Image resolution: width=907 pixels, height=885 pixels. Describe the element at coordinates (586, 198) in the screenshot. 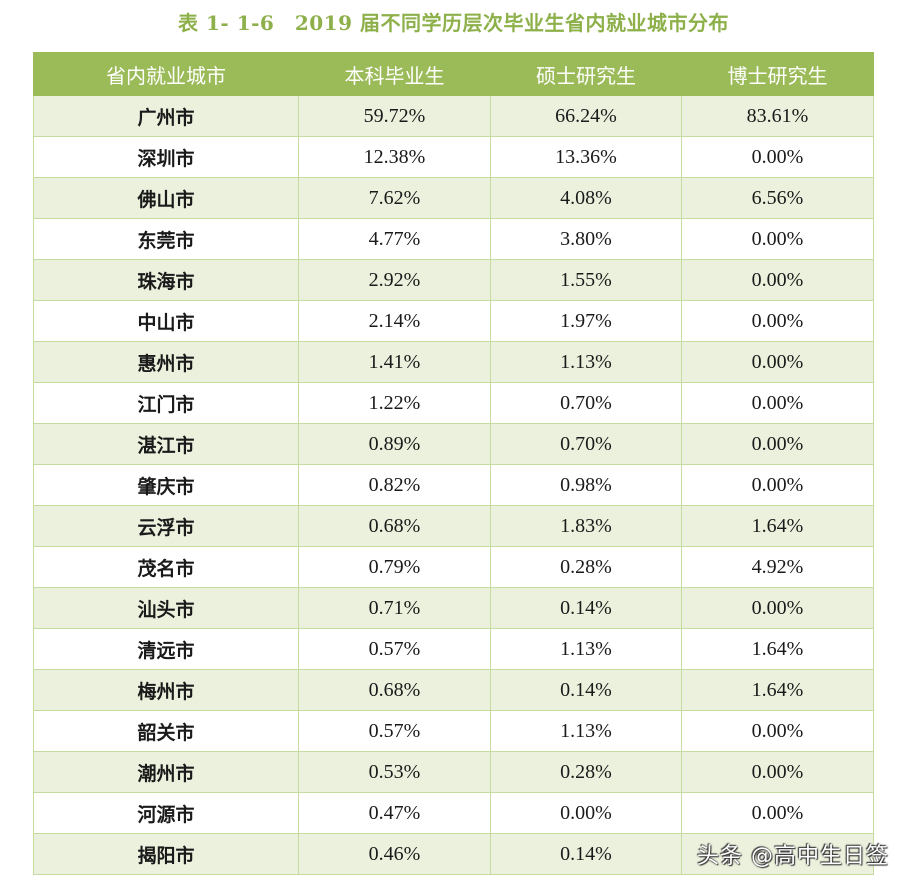

I see `cell-master: 4.08%` at that location.